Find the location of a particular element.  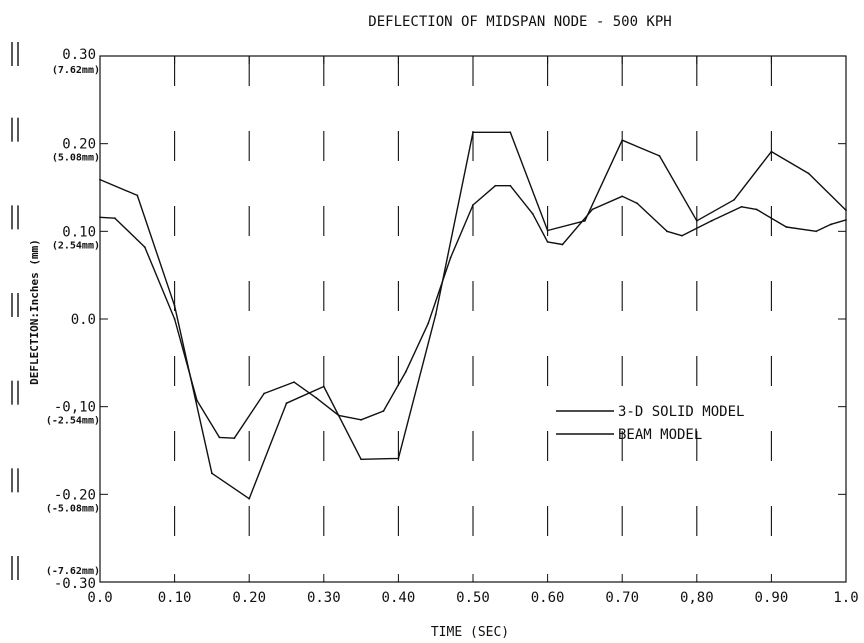

x-tick-label-6: 0.60 is located at coordinates (548, 598).